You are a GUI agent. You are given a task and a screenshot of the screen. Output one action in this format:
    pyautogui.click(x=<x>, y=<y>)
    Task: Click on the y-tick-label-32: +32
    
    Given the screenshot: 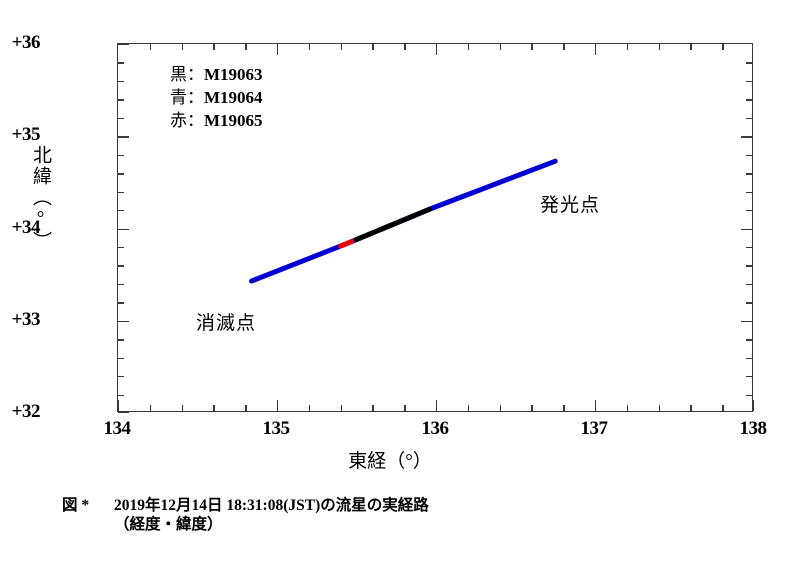 What is the action you would take?
    pyautogui.click(x=26, y=411)
    